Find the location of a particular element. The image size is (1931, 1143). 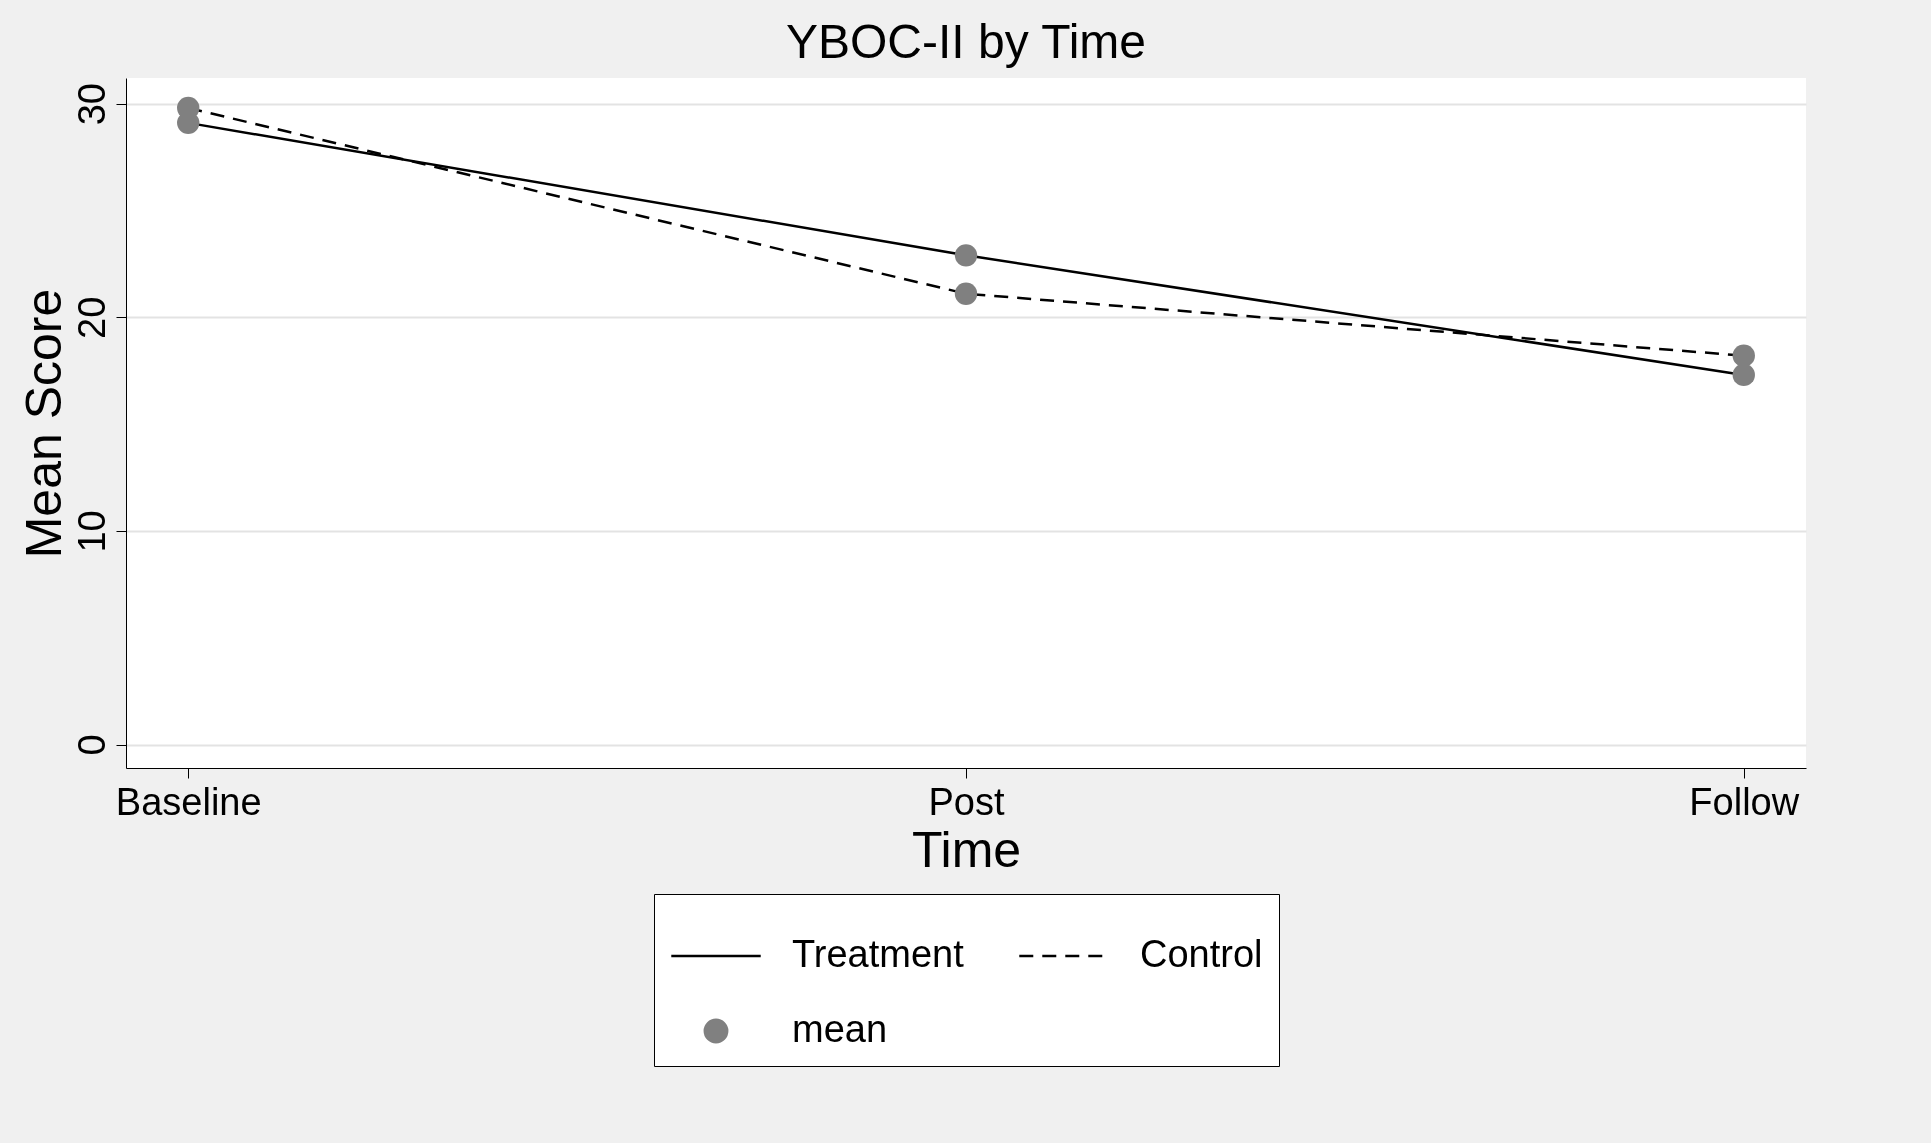

chart-title: YBOC-II by Time is located at coordinates (966, 41).